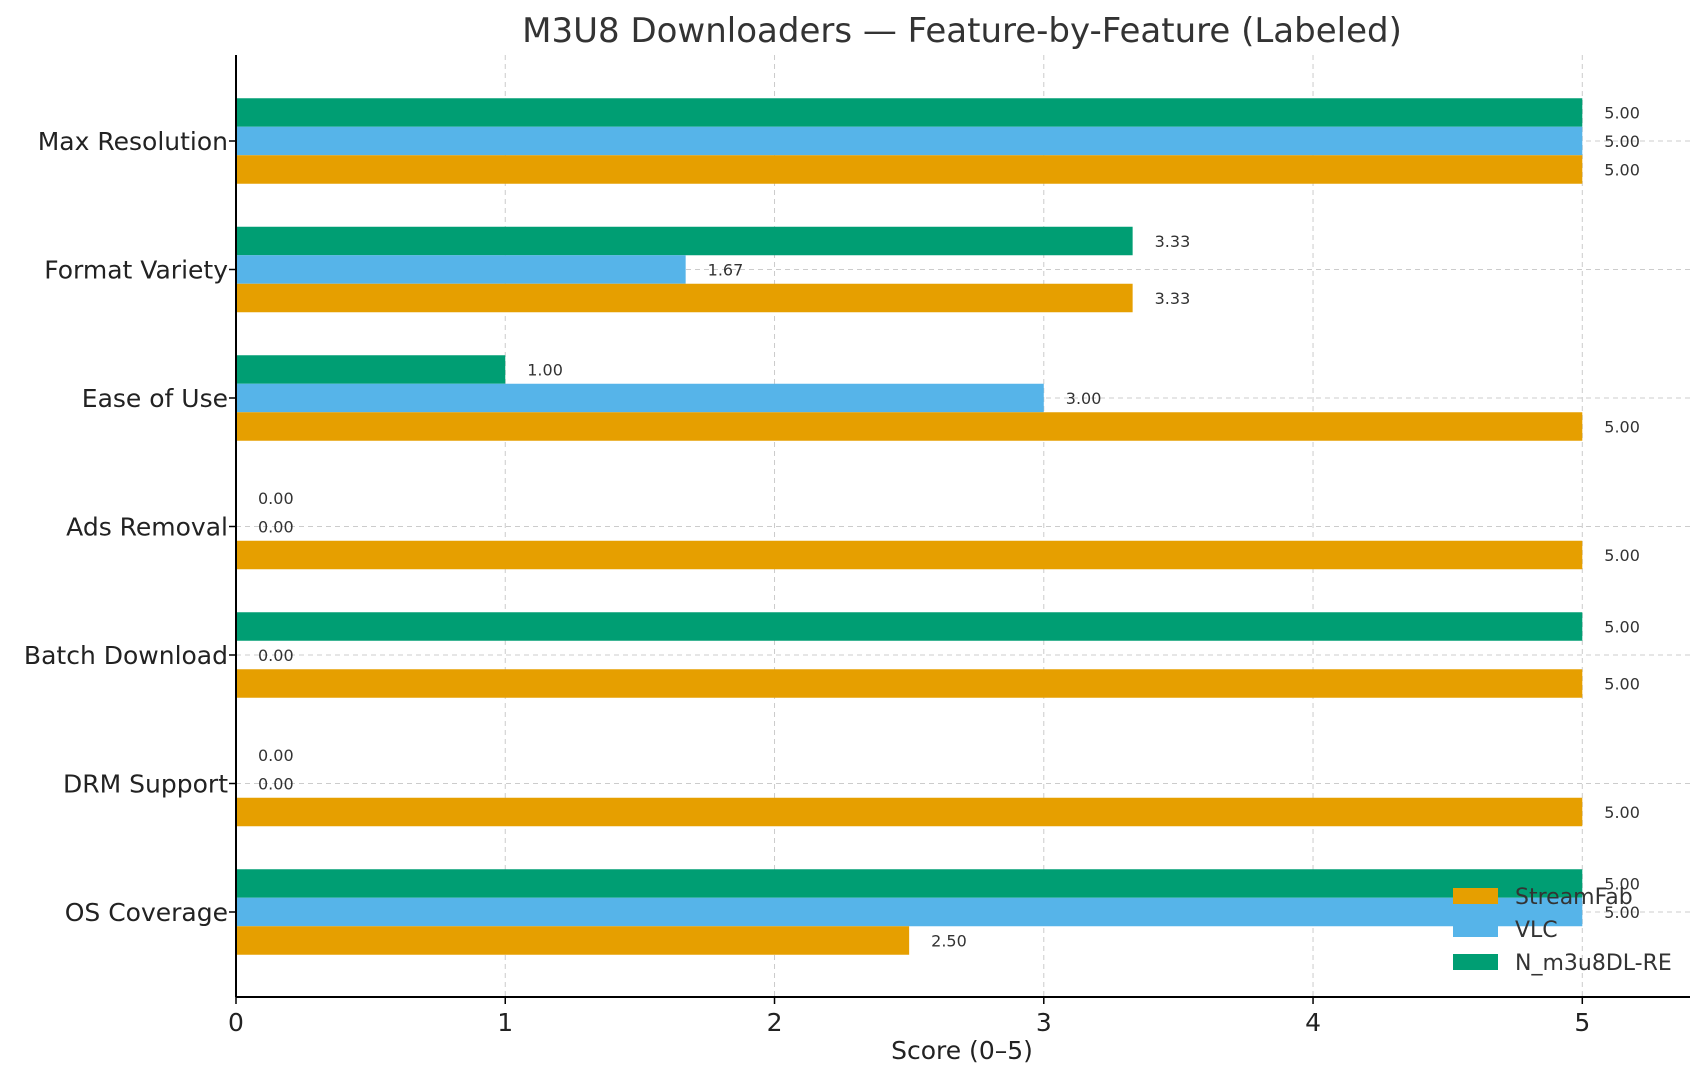 Image resolution: width=1704 pixels, height=1080 pixels. Describe the element at coordinates (133, 141) in the screenshot. I see `category-label: Max Resolution` at that location.